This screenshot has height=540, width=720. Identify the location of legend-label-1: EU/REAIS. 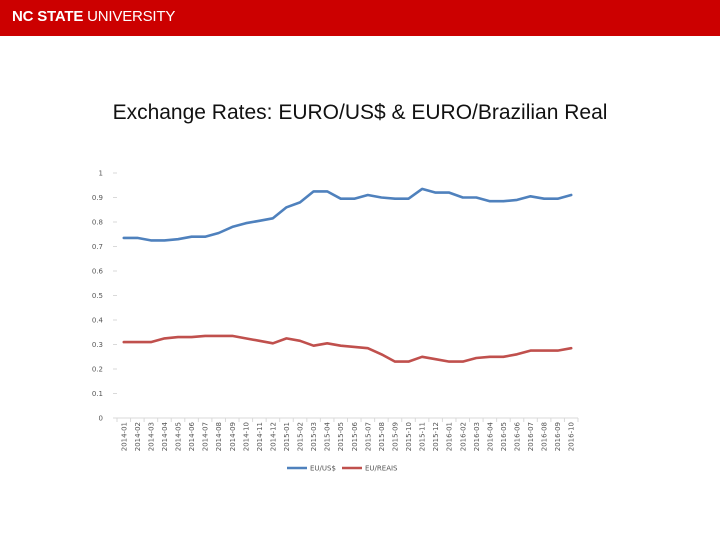
(381, 469).